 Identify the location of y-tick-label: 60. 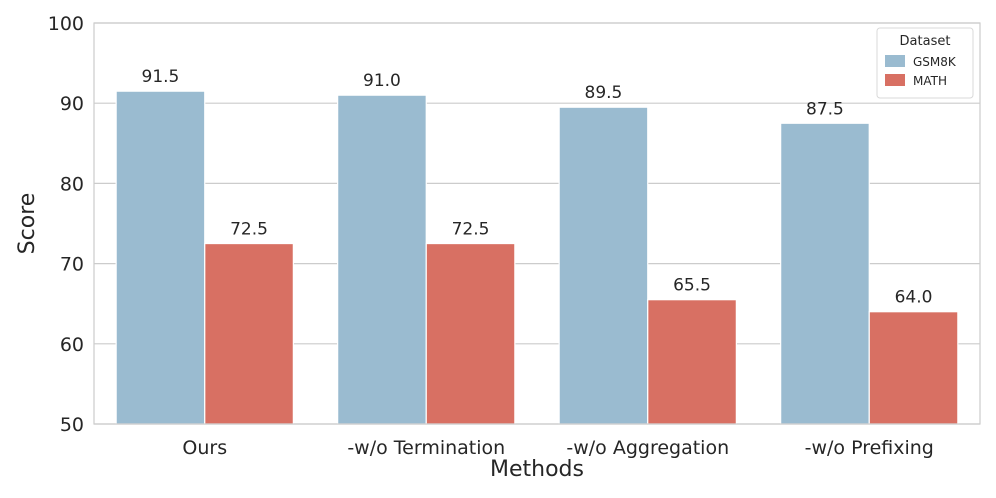
(72, 345).